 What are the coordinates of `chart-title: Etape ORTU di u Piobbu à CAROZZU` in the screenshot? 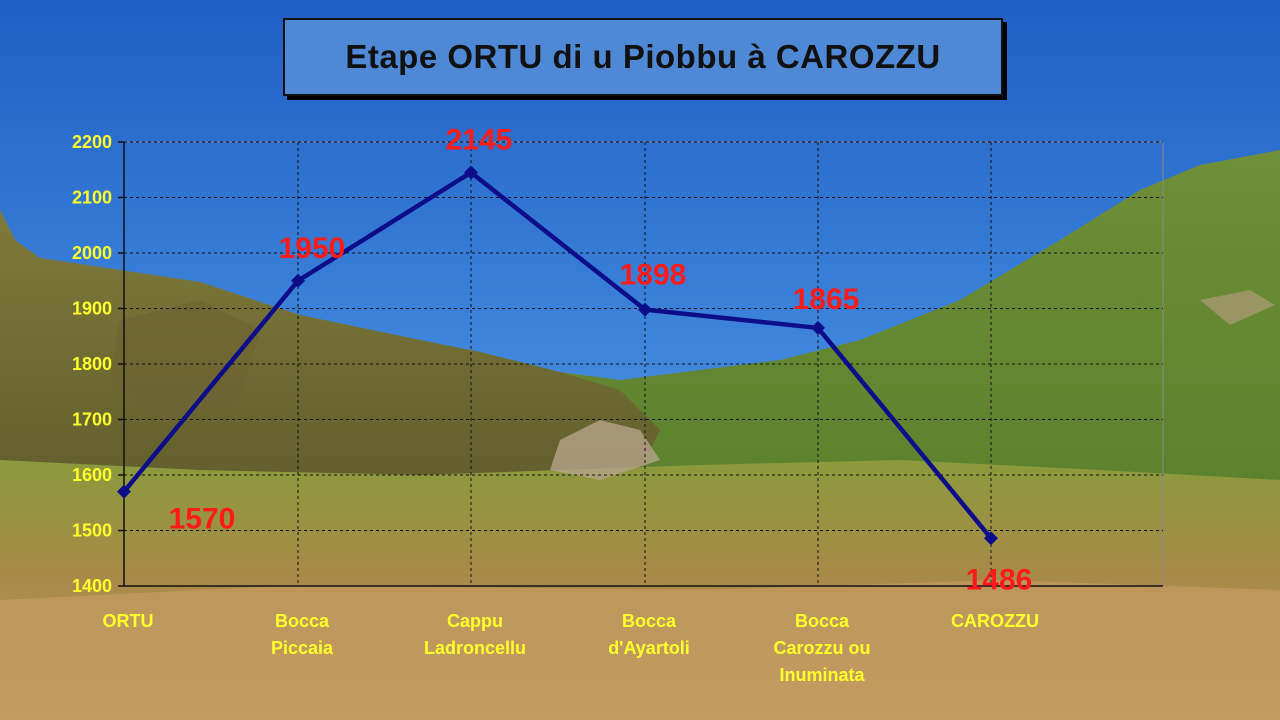 It's located at (643, 56).